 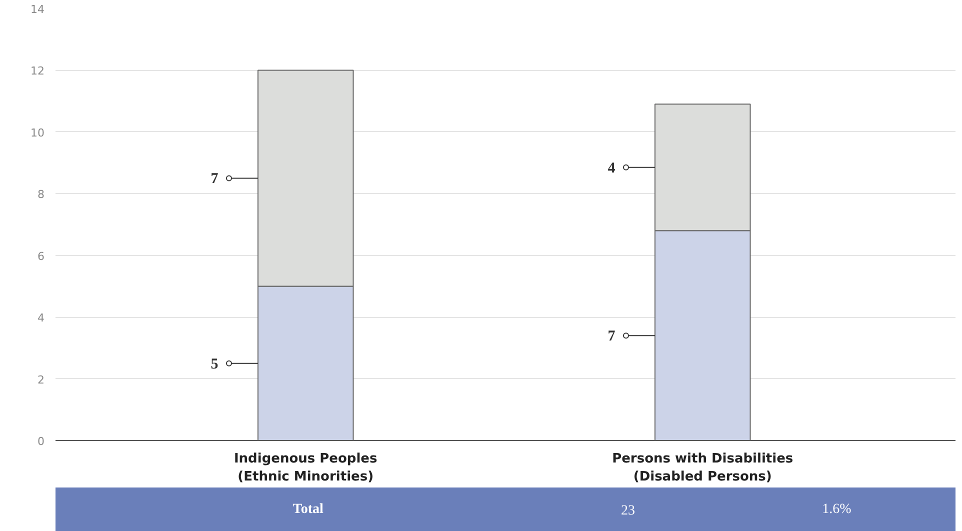 I want to click on y-tick-label: 0, so click(x=41, y=441).